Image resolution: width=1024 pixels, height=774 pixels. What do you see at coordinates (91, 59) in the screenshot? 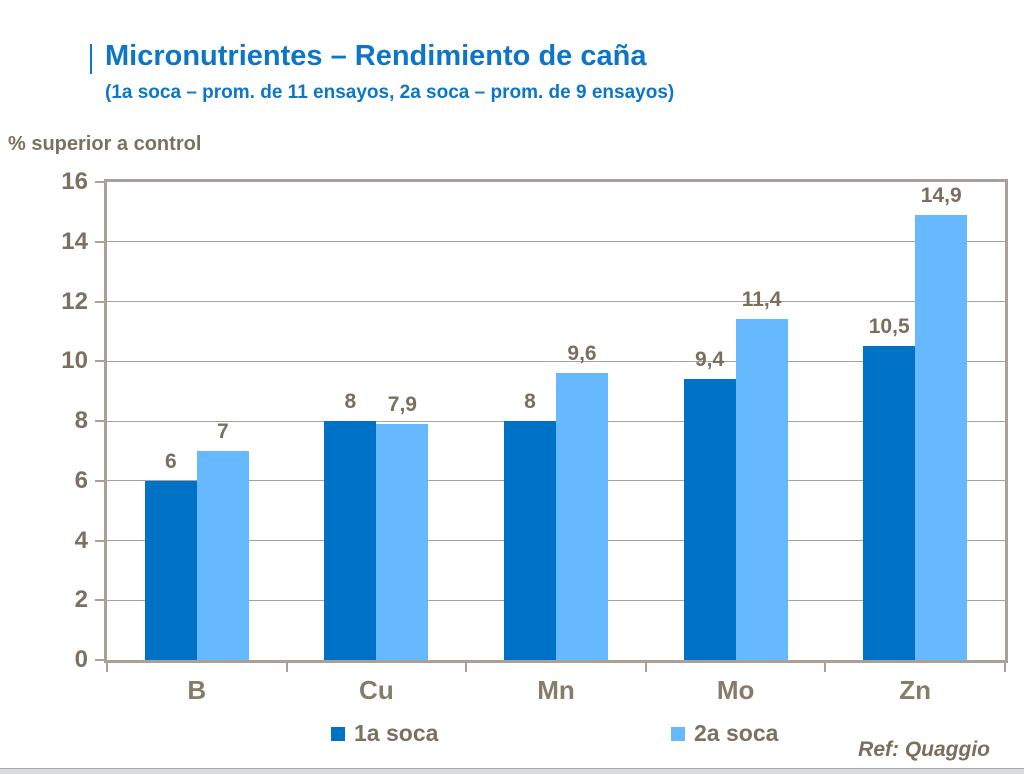
I see `title-accent-bar` at bounding box center [91, 59].